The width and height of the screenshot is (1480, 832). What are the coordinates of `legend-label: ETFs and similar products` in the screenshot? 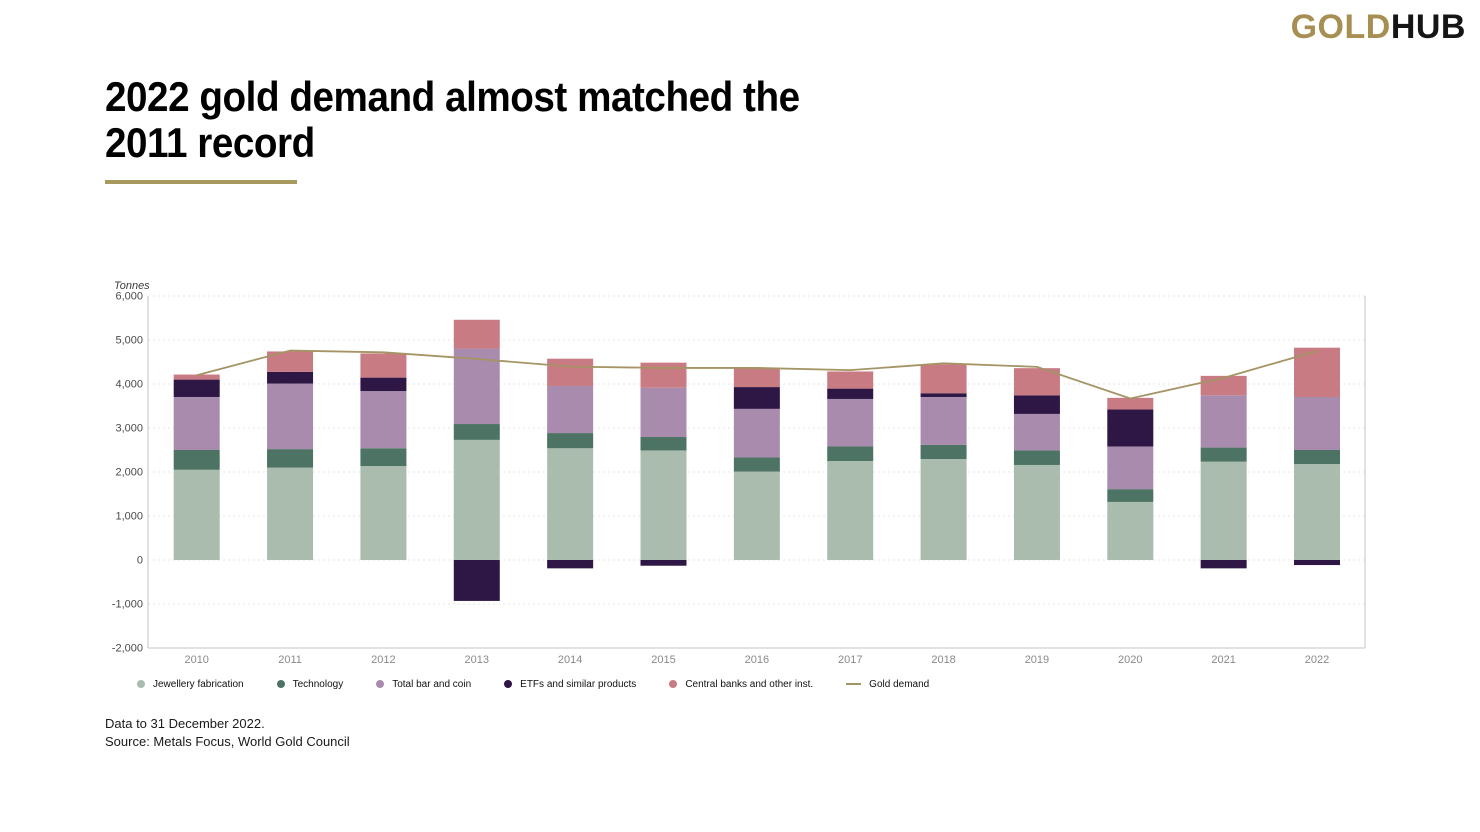 It's located at (578, 684).